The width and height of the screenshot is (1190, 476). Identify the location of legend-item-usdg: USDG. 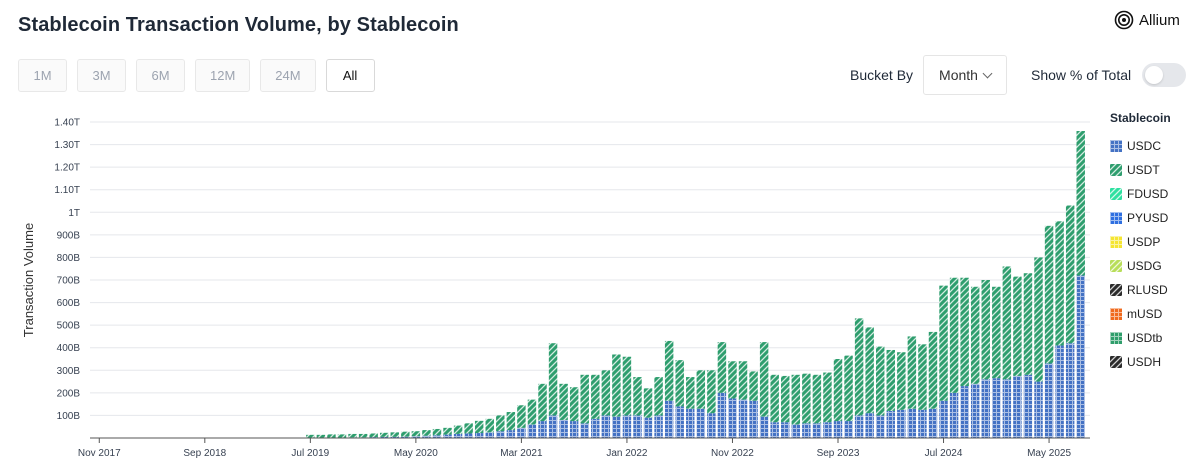
(1140, 266).